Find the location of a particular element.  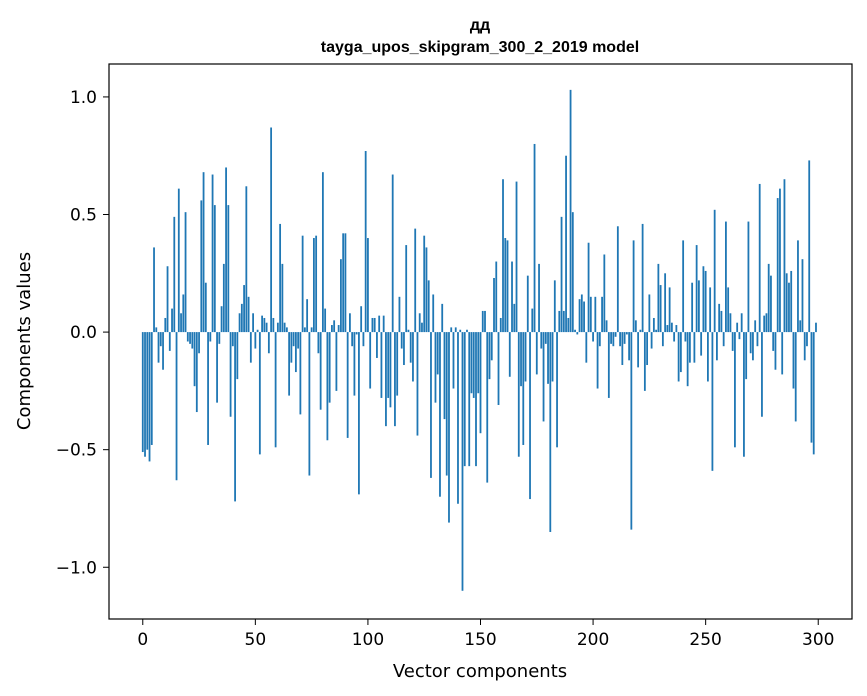

x-tick-label: 0 is located at coordinates (142, 640).